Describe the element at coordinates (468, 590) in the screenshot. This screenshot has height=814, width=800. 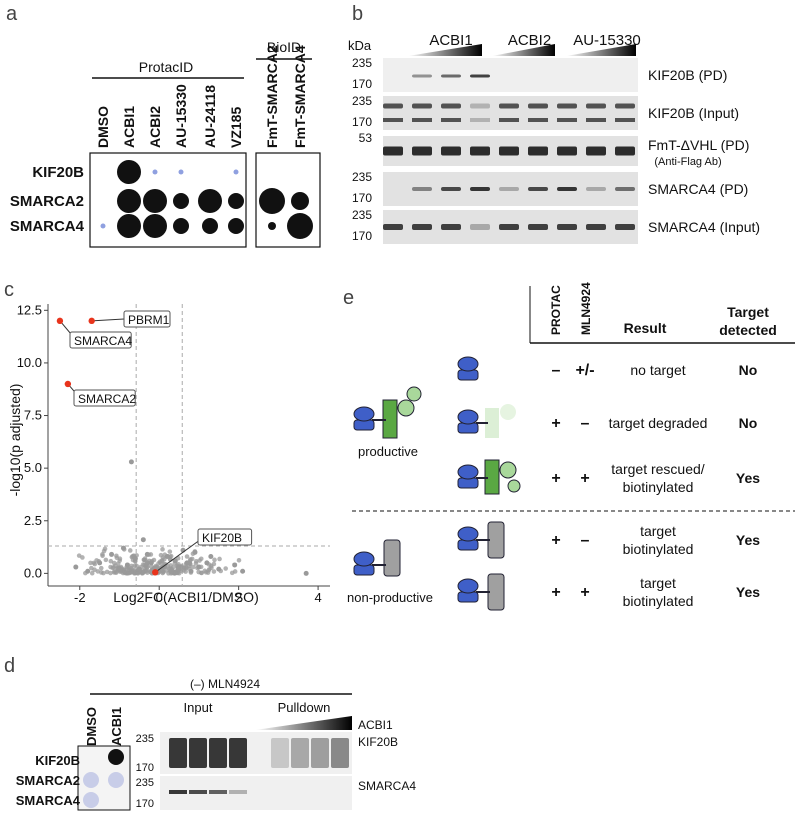
I see `ligase-biotinylated` at that location.